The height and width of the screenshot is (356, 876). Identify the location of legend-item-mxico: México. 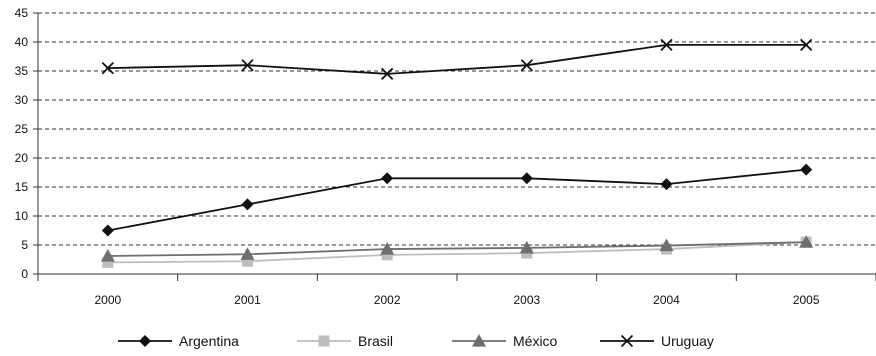
(505, 341).